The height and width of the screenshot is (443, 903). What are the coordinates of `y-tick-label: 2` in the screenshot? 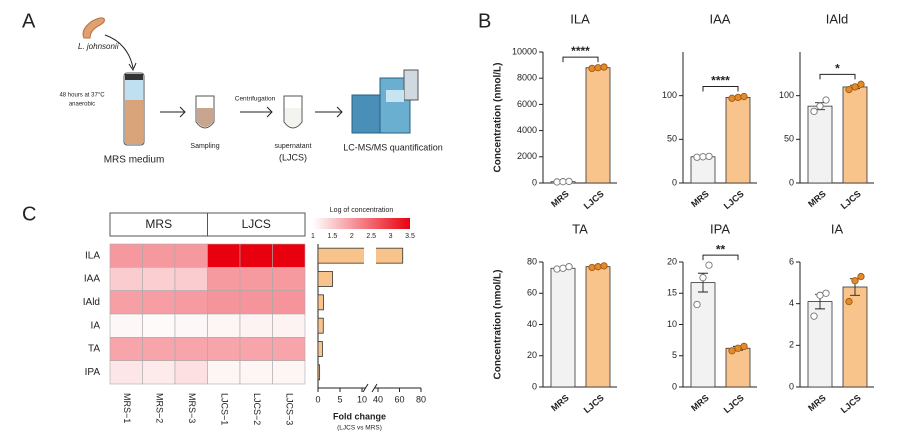 It's located at (791, 345).